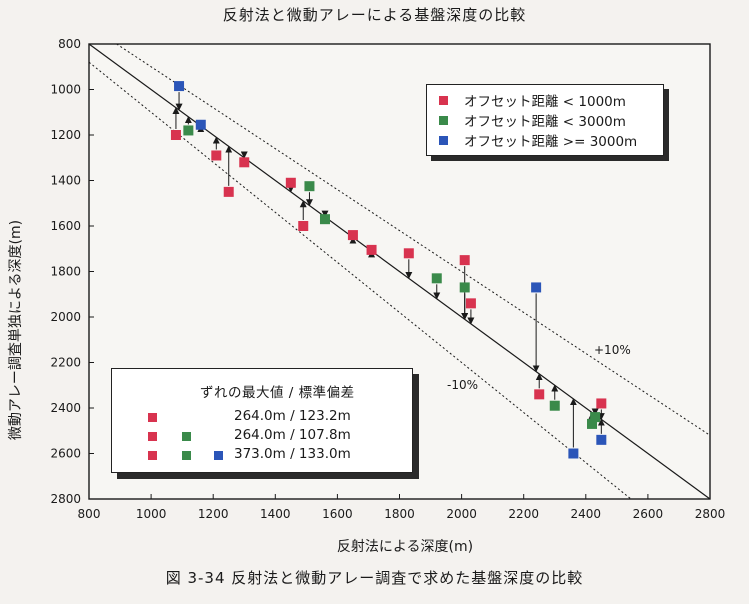  Describe the element at coordinates (710, 514) in the screenshot. I see `x-tick-label: 2800` at that location.